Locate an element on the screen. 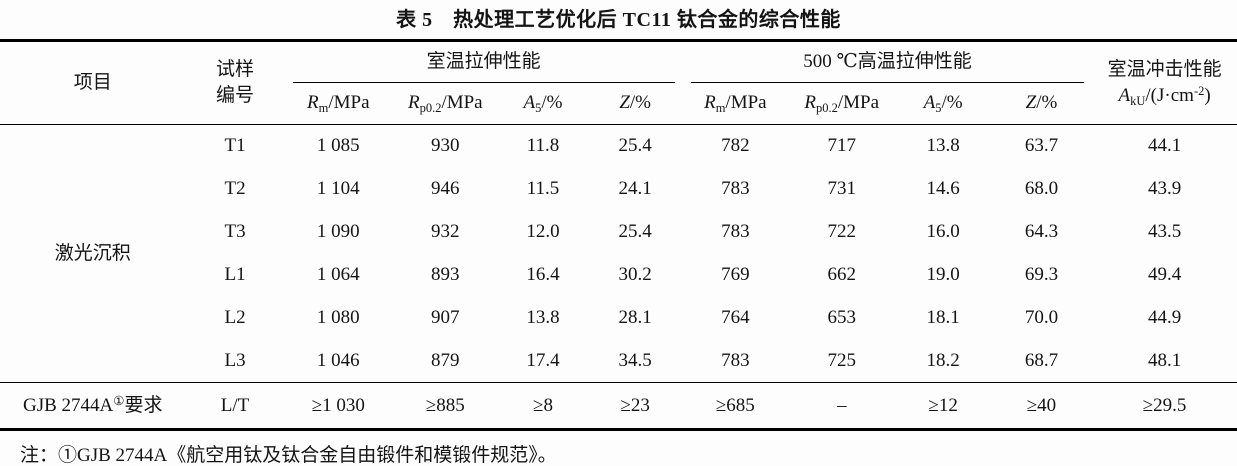  impact-symbol: A is located at coordinates (1124, 95).